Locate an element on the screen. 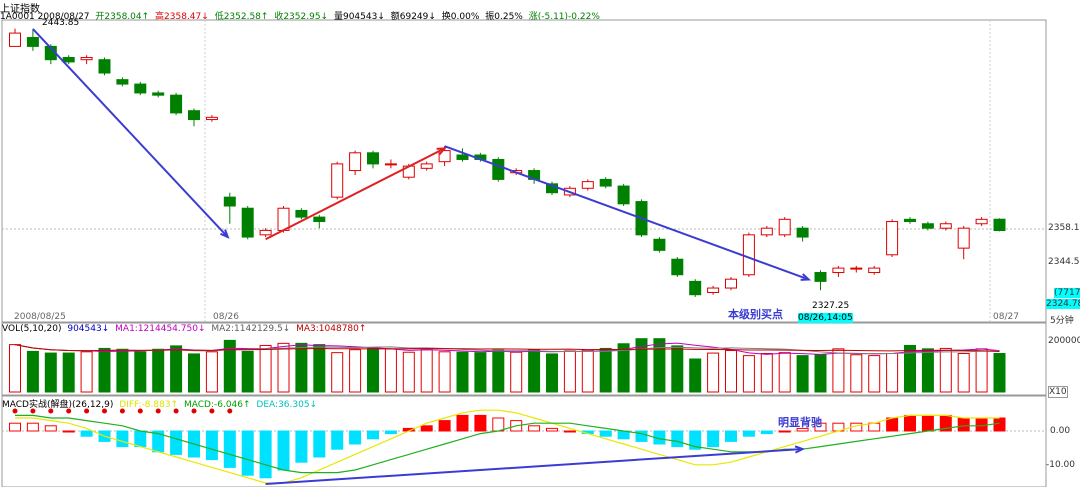 This screenshot has height=487, width=1080. turnover-value: 换0.00% is located at coordinates (460, 17).